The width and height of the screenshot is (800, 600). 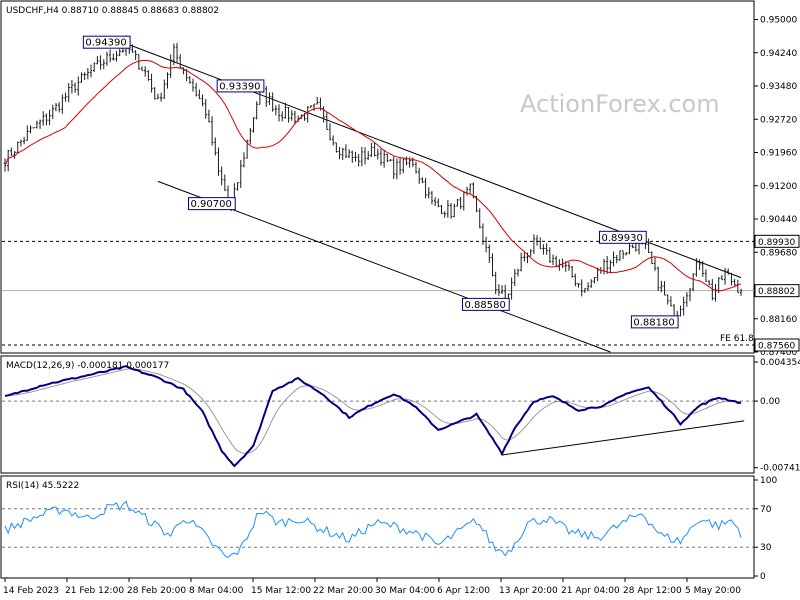 What do you see at coordinates (778, 154) in the screenshot?
I see `price-y-tick-label: 0.91960` at bounding box center [778, 154].